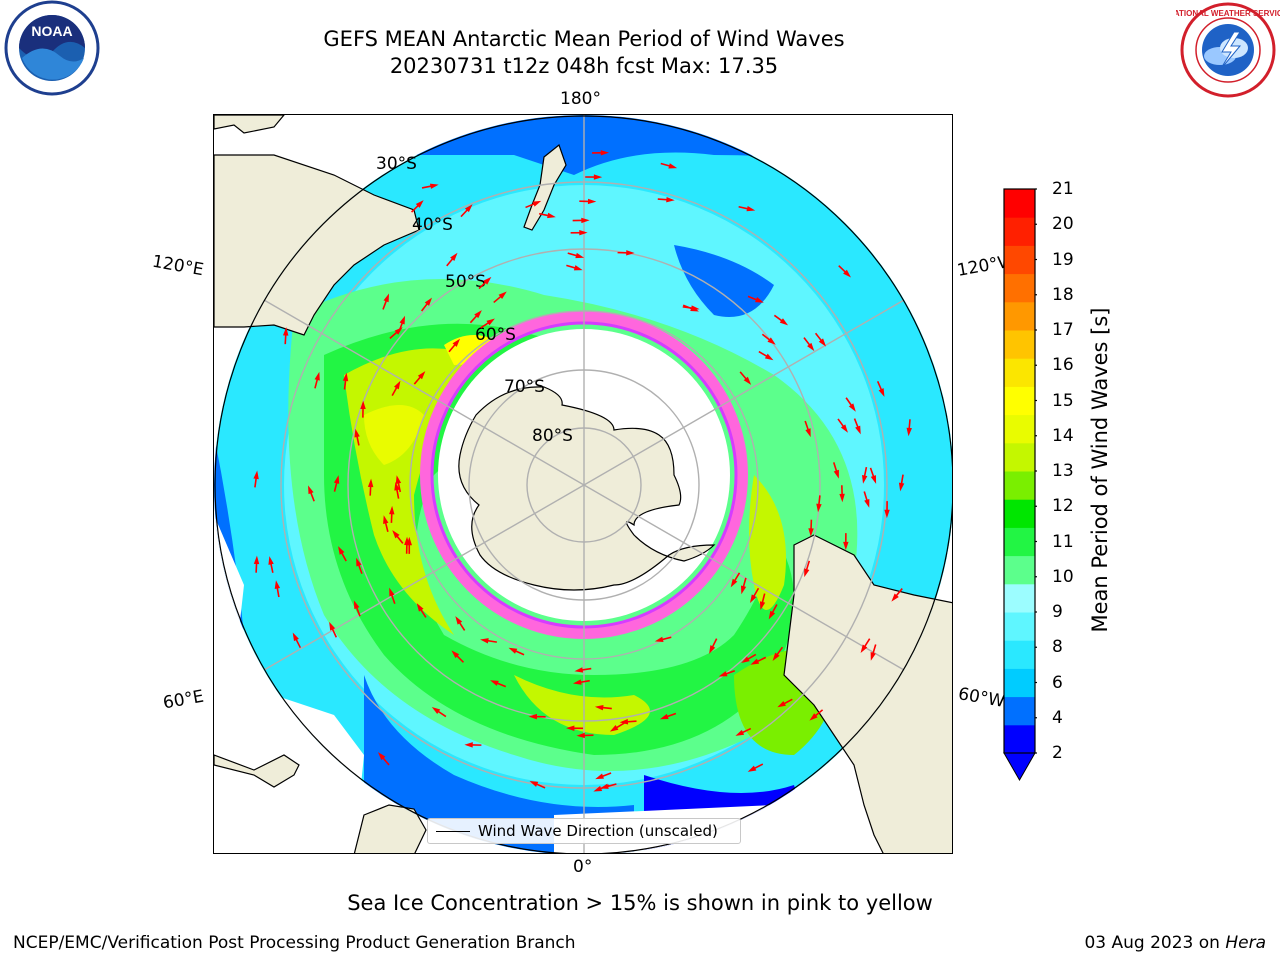  Describe the element at coordinates (584, 66) in the screenshot. I see `chart-subtitle: 20230731 t12z 048h fcst Max: 17.35` at that location.